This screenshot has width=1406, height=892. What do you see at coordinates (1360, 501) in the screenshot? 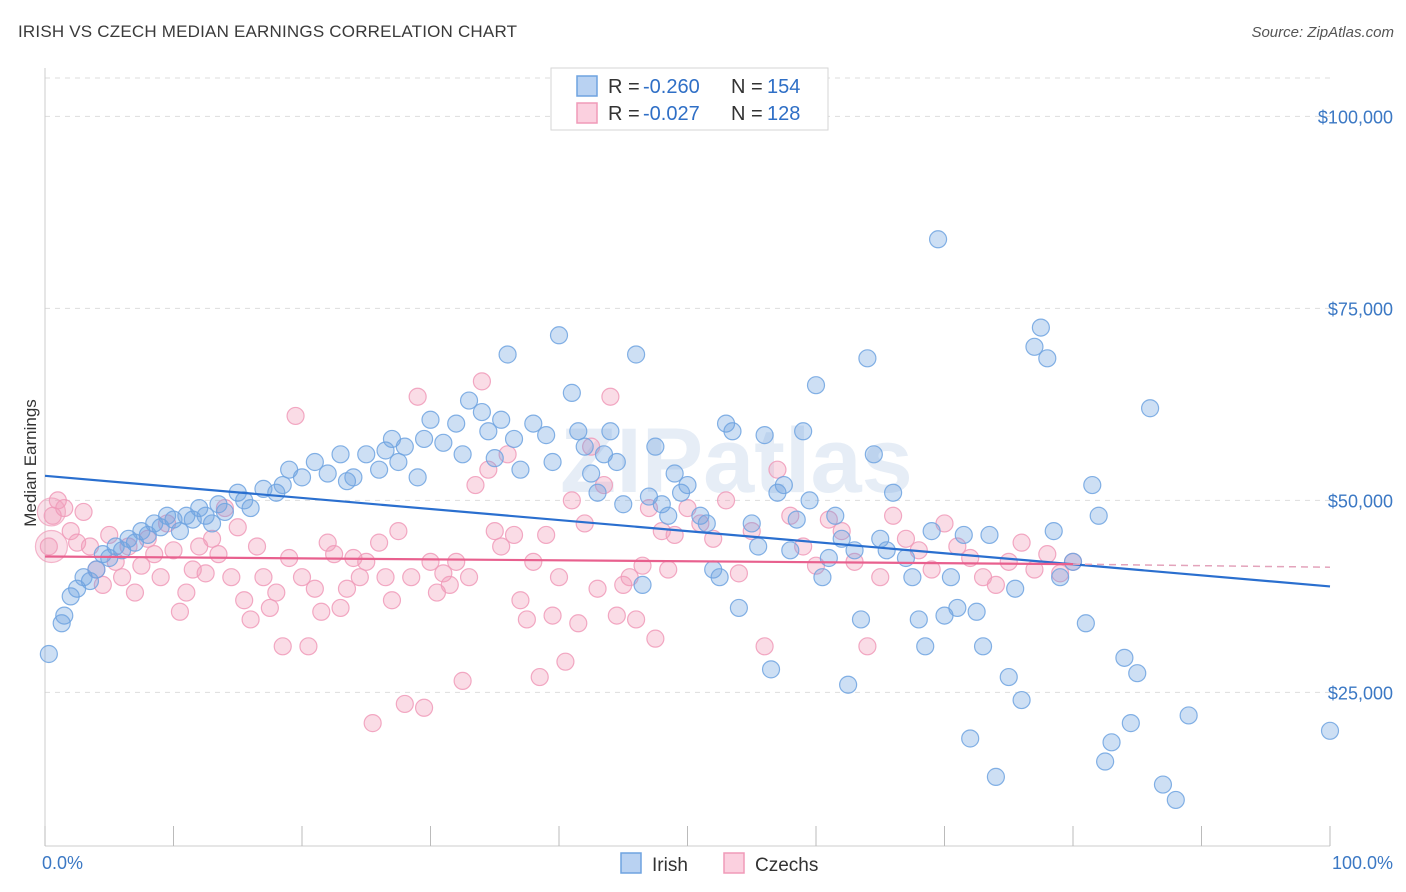
I see `y-tick-label: $50,000` at bounding box center [1360, 501].